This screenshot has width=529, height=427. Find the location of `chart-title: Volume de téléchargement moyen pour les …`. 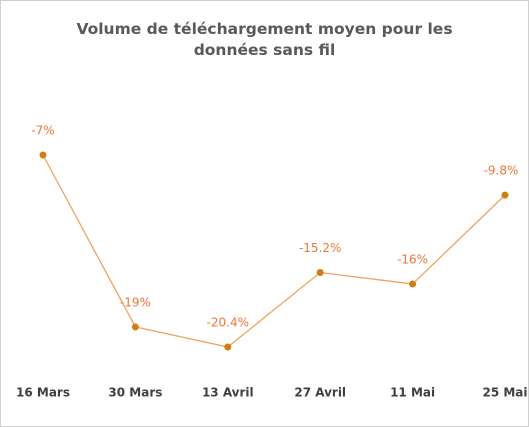

chart-title: Volume de téléchargement moyen pour les … is located at coordinates (264, 39).